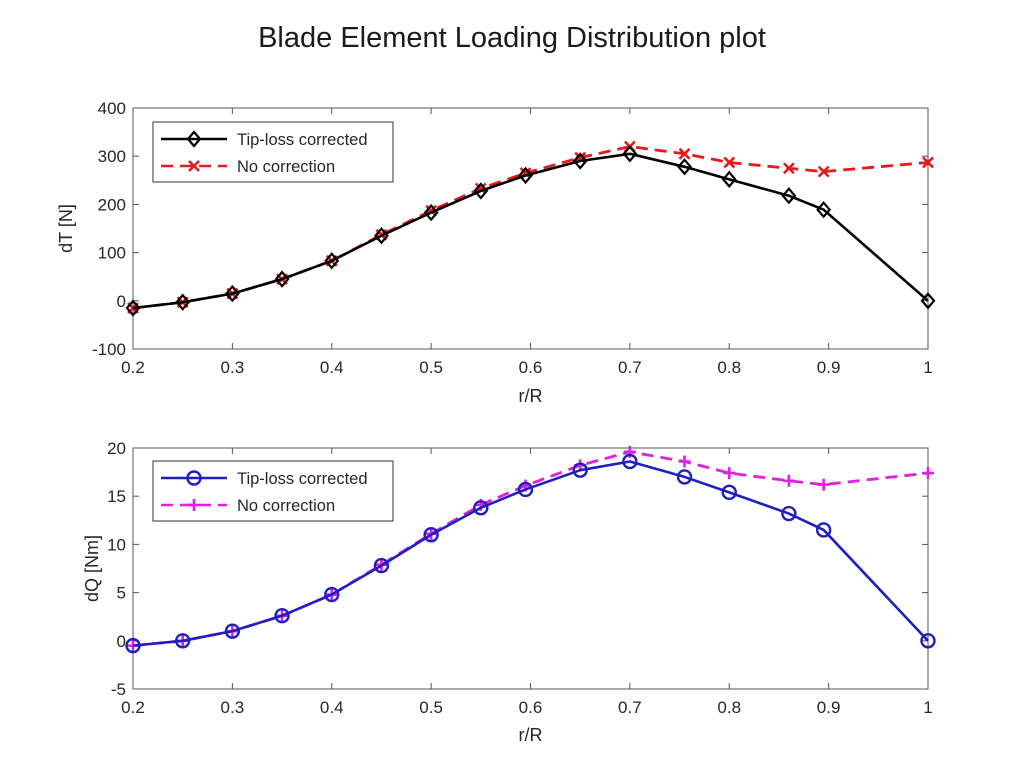 This screenshot has height=768, width=1024. I want to click on chart-title: Blade Element Loading Distribution plot, so click(512, 38).